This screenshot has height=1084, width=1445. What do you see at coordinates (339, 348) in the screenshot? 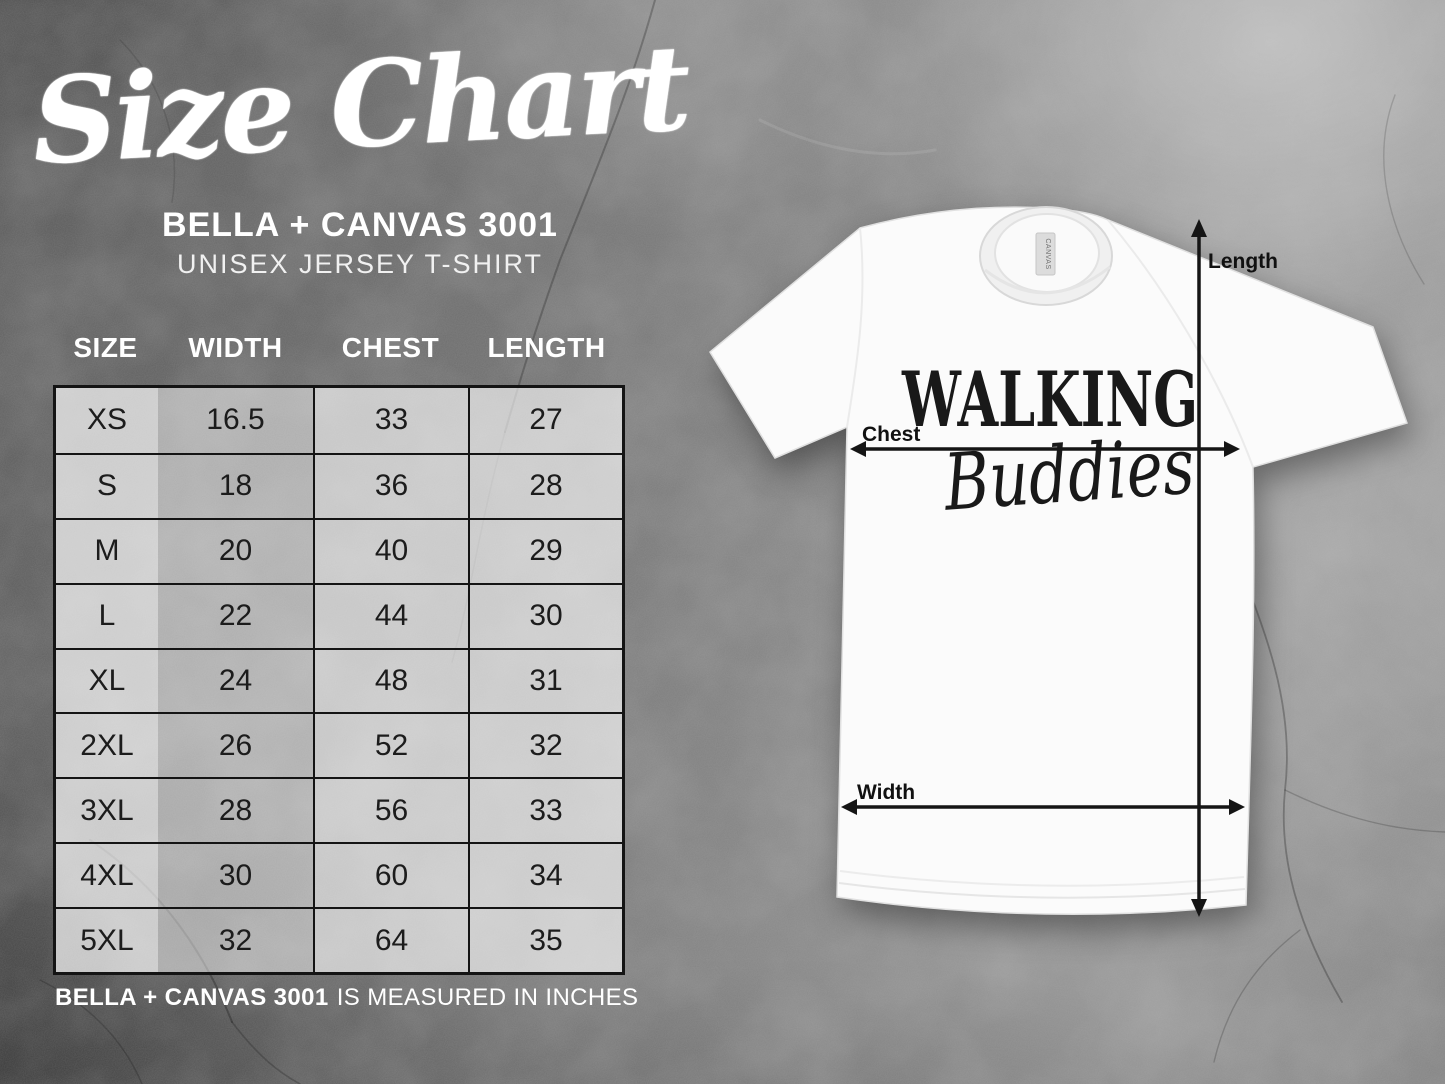
I see `table-header-row: SIZE WIDTH CHEST LENGTH` at bounding box center [339, 348].